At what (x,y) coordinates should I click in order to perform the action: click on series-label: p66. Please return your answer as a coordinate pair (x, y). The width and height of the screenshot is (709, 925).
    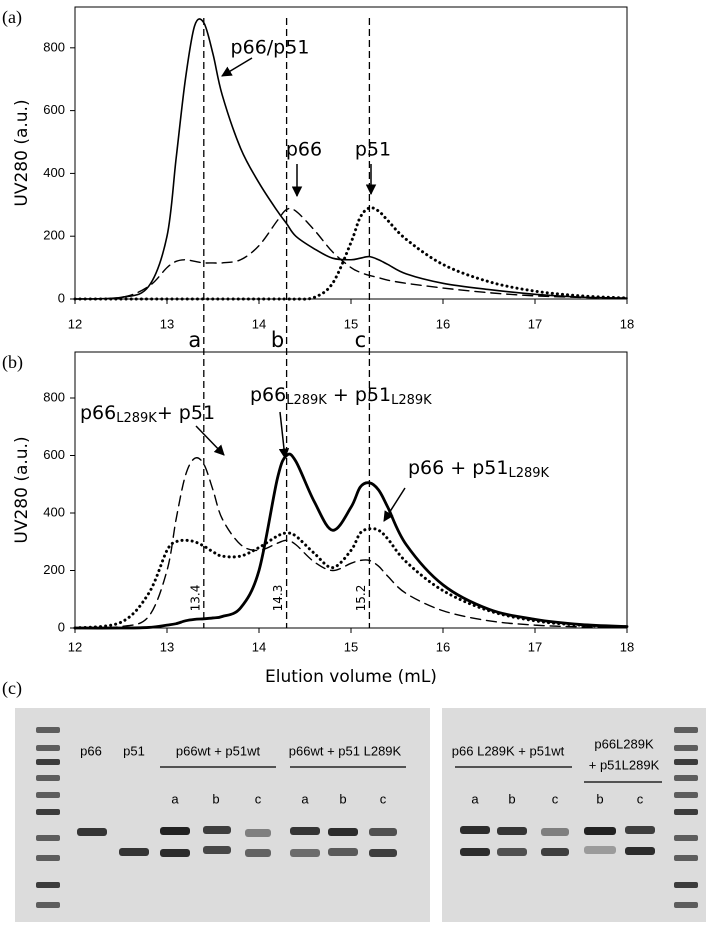
    Looking at the image, I should click on (304, 150).